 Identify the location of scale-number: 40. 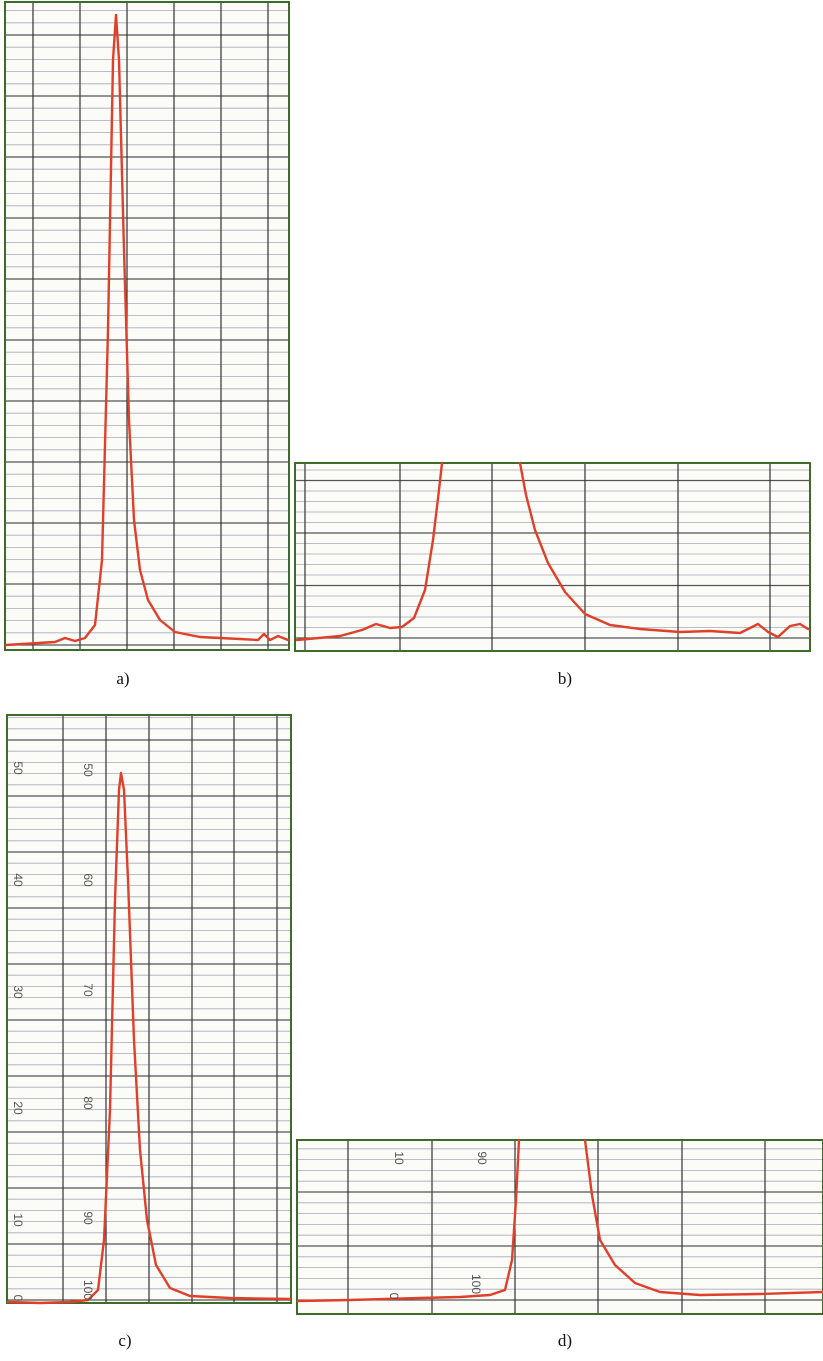
(18, 880).